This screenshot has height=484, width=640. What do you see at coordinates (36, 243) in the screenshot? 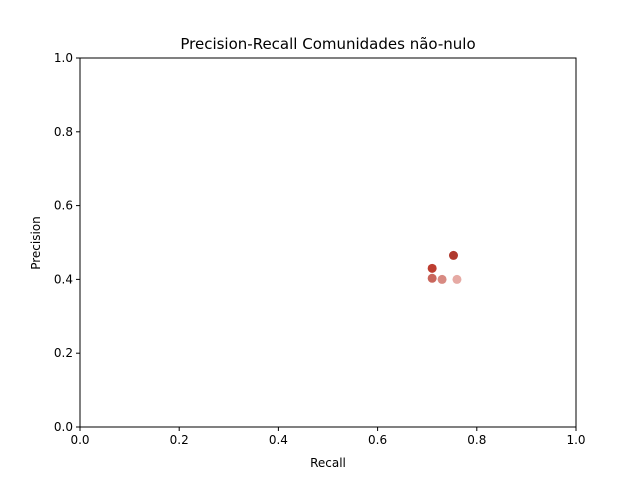
I see `y-axis-label: Precision` at bounding box center [36, 243].